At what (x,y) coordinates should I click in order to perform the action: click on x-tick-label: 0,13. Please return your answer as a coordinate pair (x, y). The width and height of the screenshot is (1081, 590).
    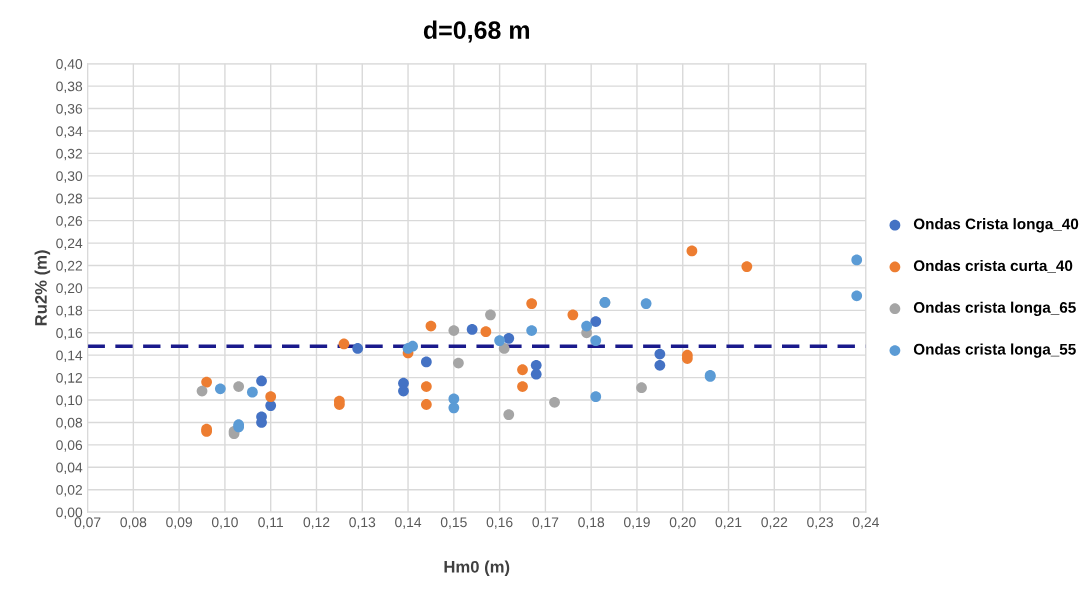
    Looking at the image, I should click on (362, 523).